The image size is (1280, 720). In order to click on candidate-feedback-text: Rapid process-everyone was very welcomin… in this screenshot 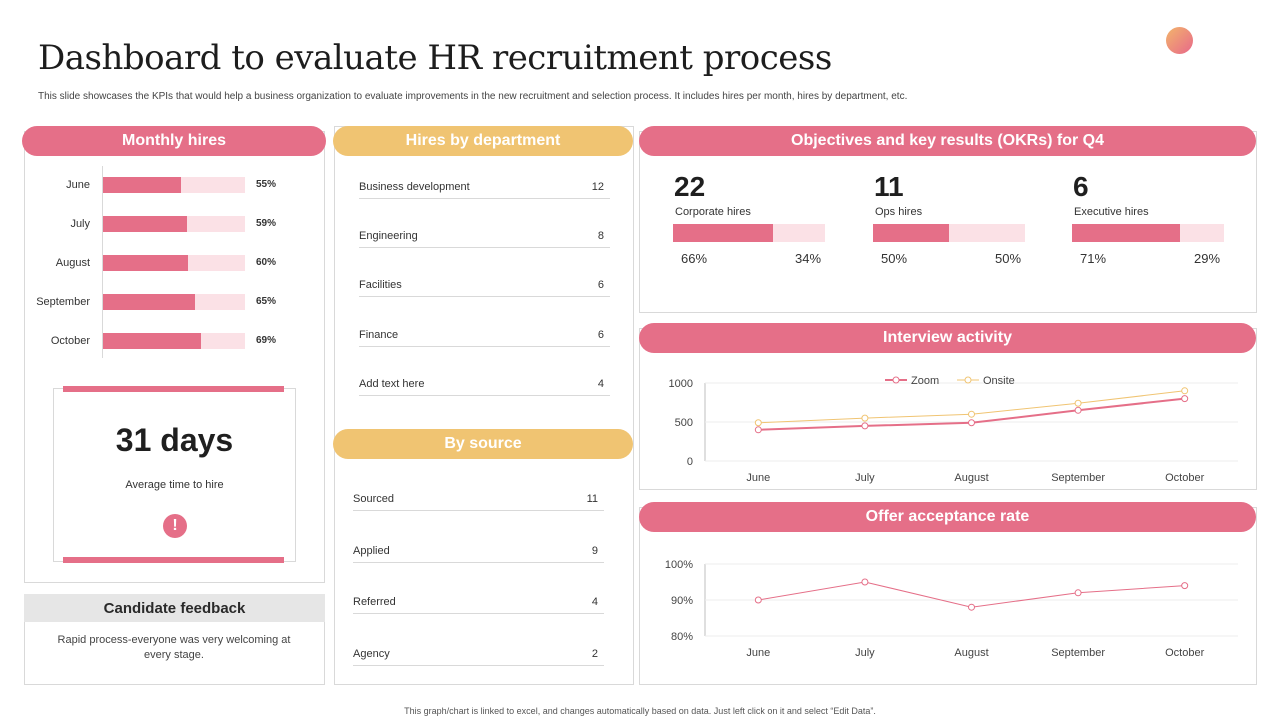, I will do `click(174, 647)`.